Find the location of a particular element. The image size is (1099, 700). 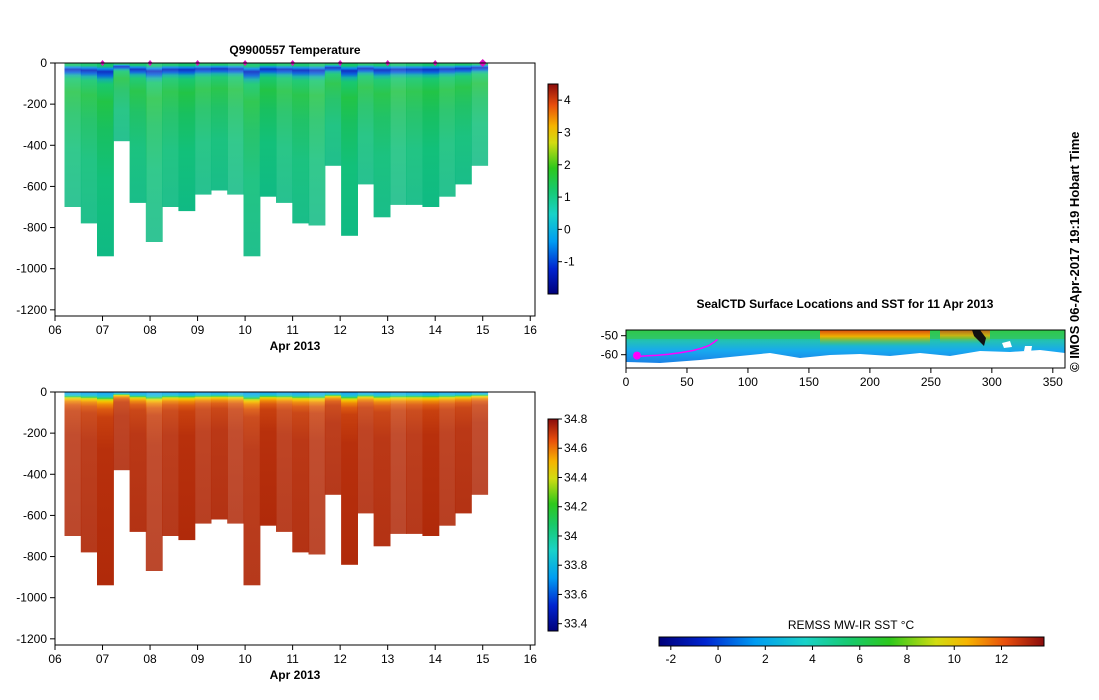

sst-map-x-ticks: 0 50 100 150 200 250 300 350 is located at coordinates (843, 378).